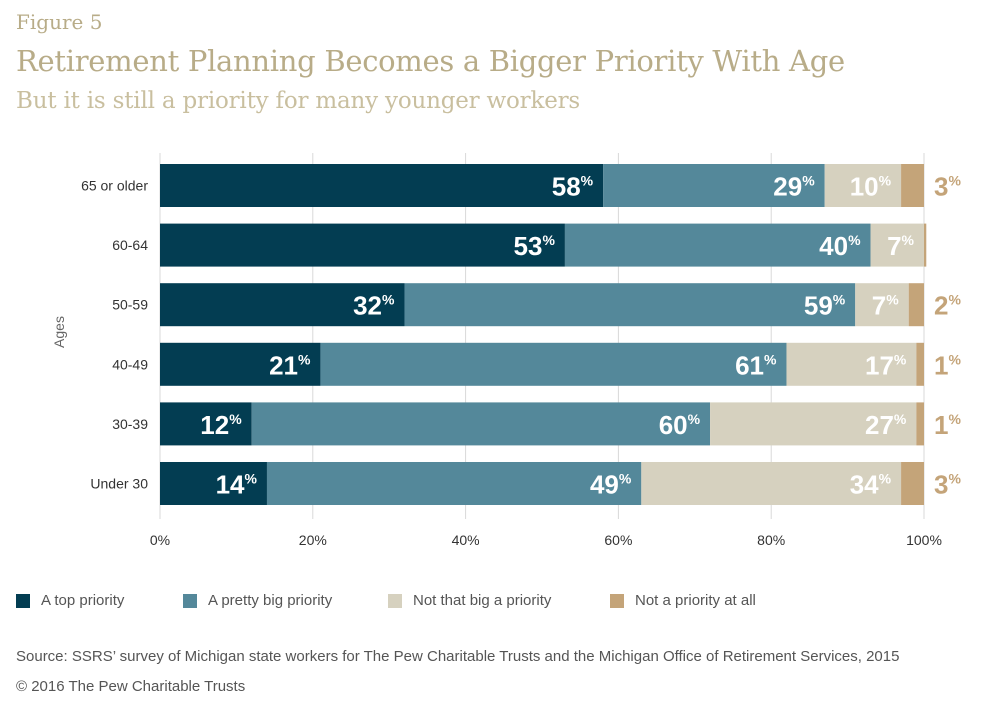 Image resolution: width=990 pixels, height=713 pixels. What do you see at coordinates (130, 424) in the screenshot?
I see `category-label: 30-39` at bounding box center [130, 424].